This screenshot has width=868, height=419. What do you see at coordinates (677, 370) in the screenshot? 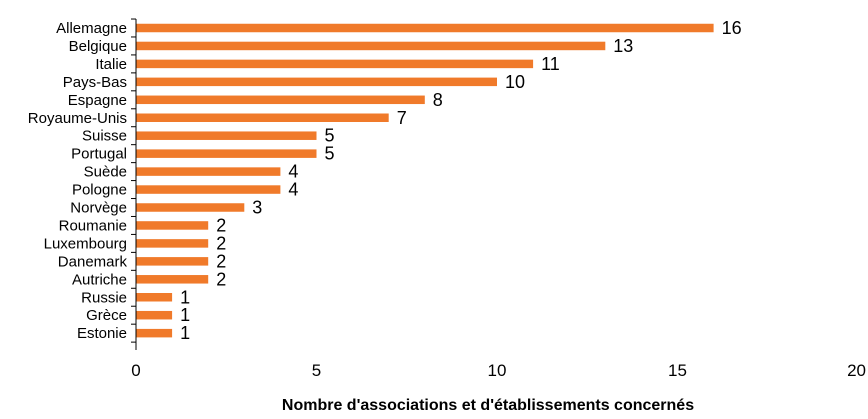
I see `x-tick-label: 15` at bounding box center [677, 370].